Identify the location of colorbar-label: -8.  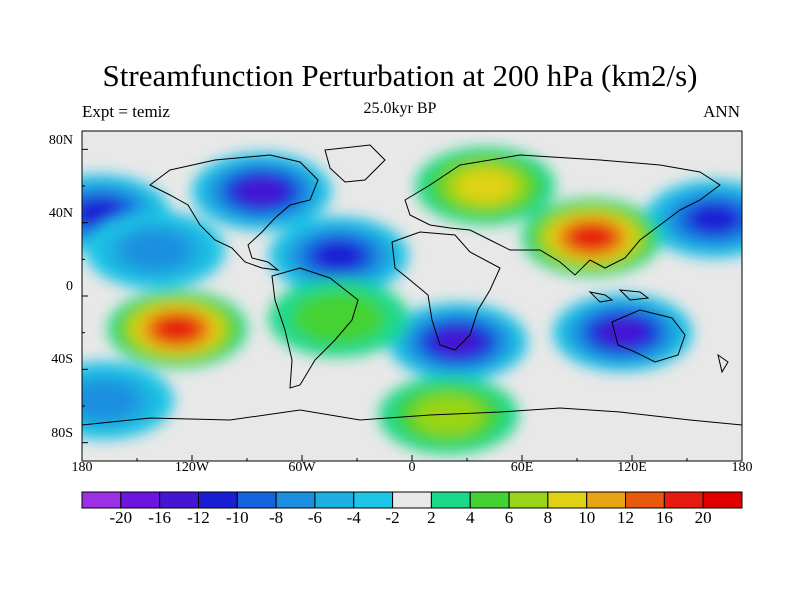
(276, 517).